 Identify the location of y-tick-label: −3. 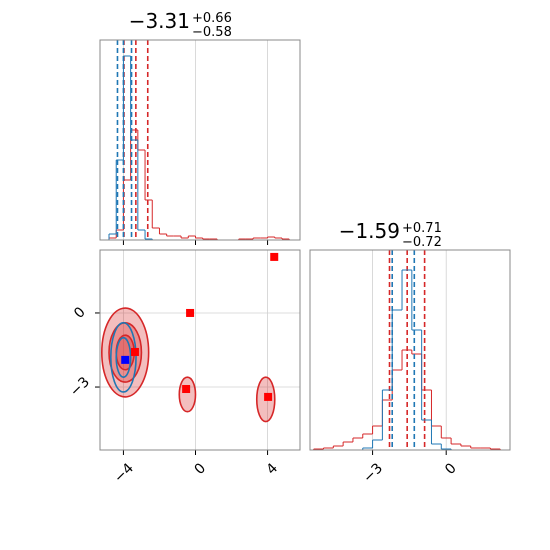
(80, 387).